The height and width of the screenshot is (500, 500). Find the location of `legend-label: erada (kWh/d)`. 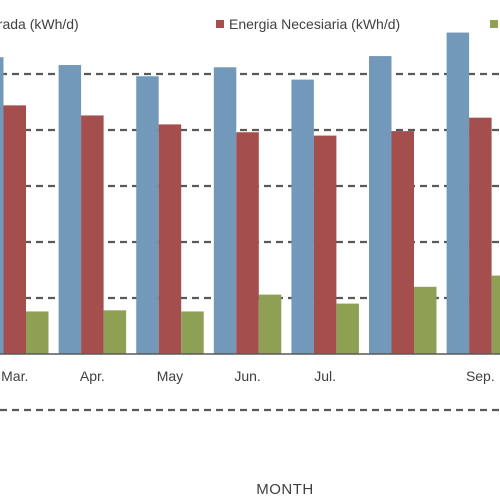

legend-label: erada (kWh/d) is located at coordinates (39, 24).